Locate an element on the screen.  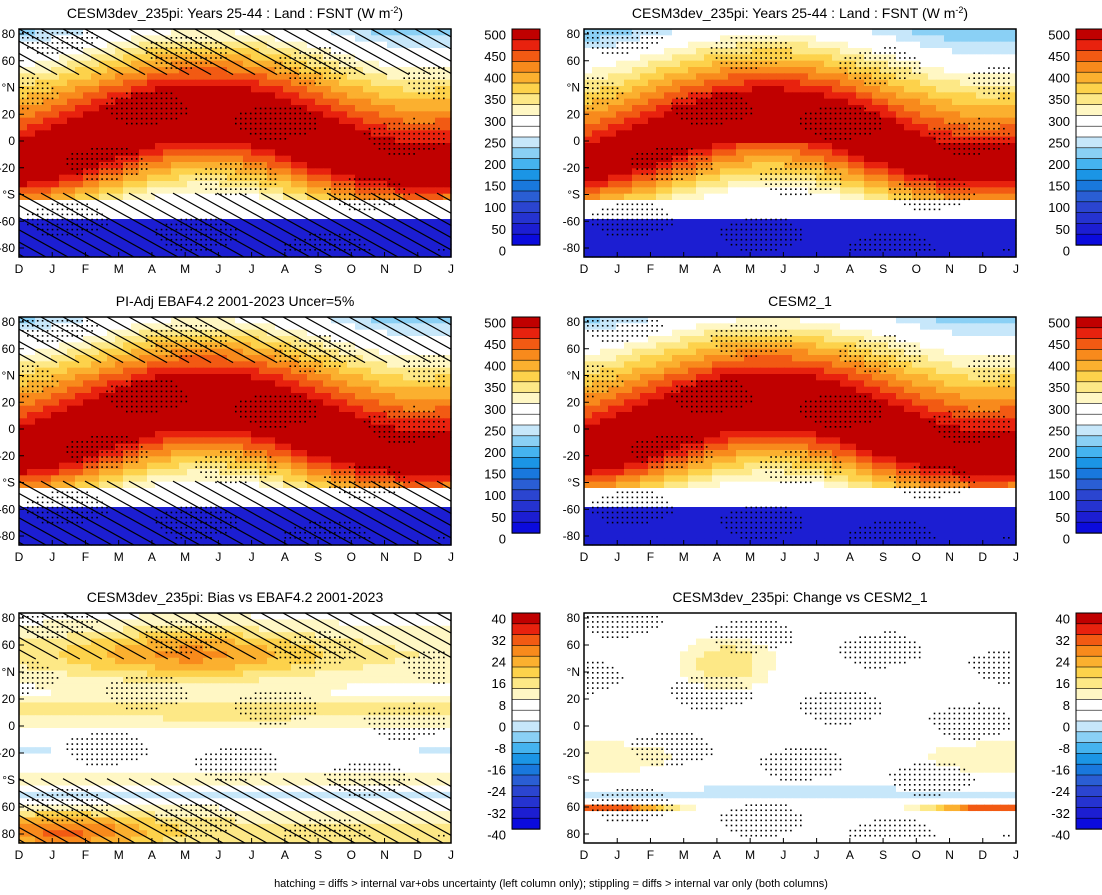
x-tick-label: F is located at coordinates (85, 269).